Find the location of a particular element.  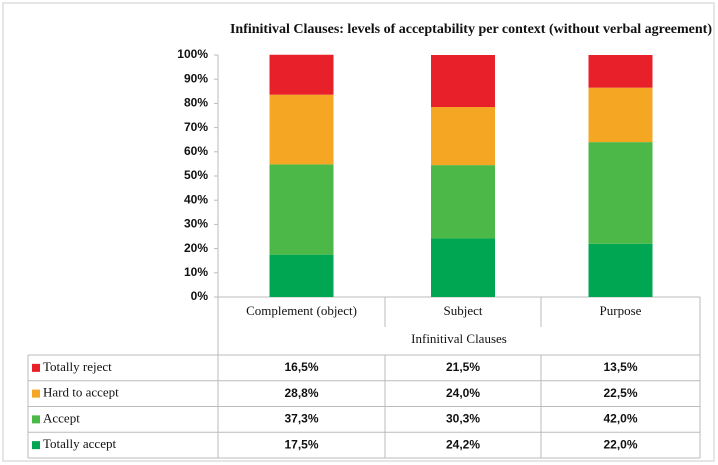

table-cell: 24,2% is located at coordinates (463, 444).